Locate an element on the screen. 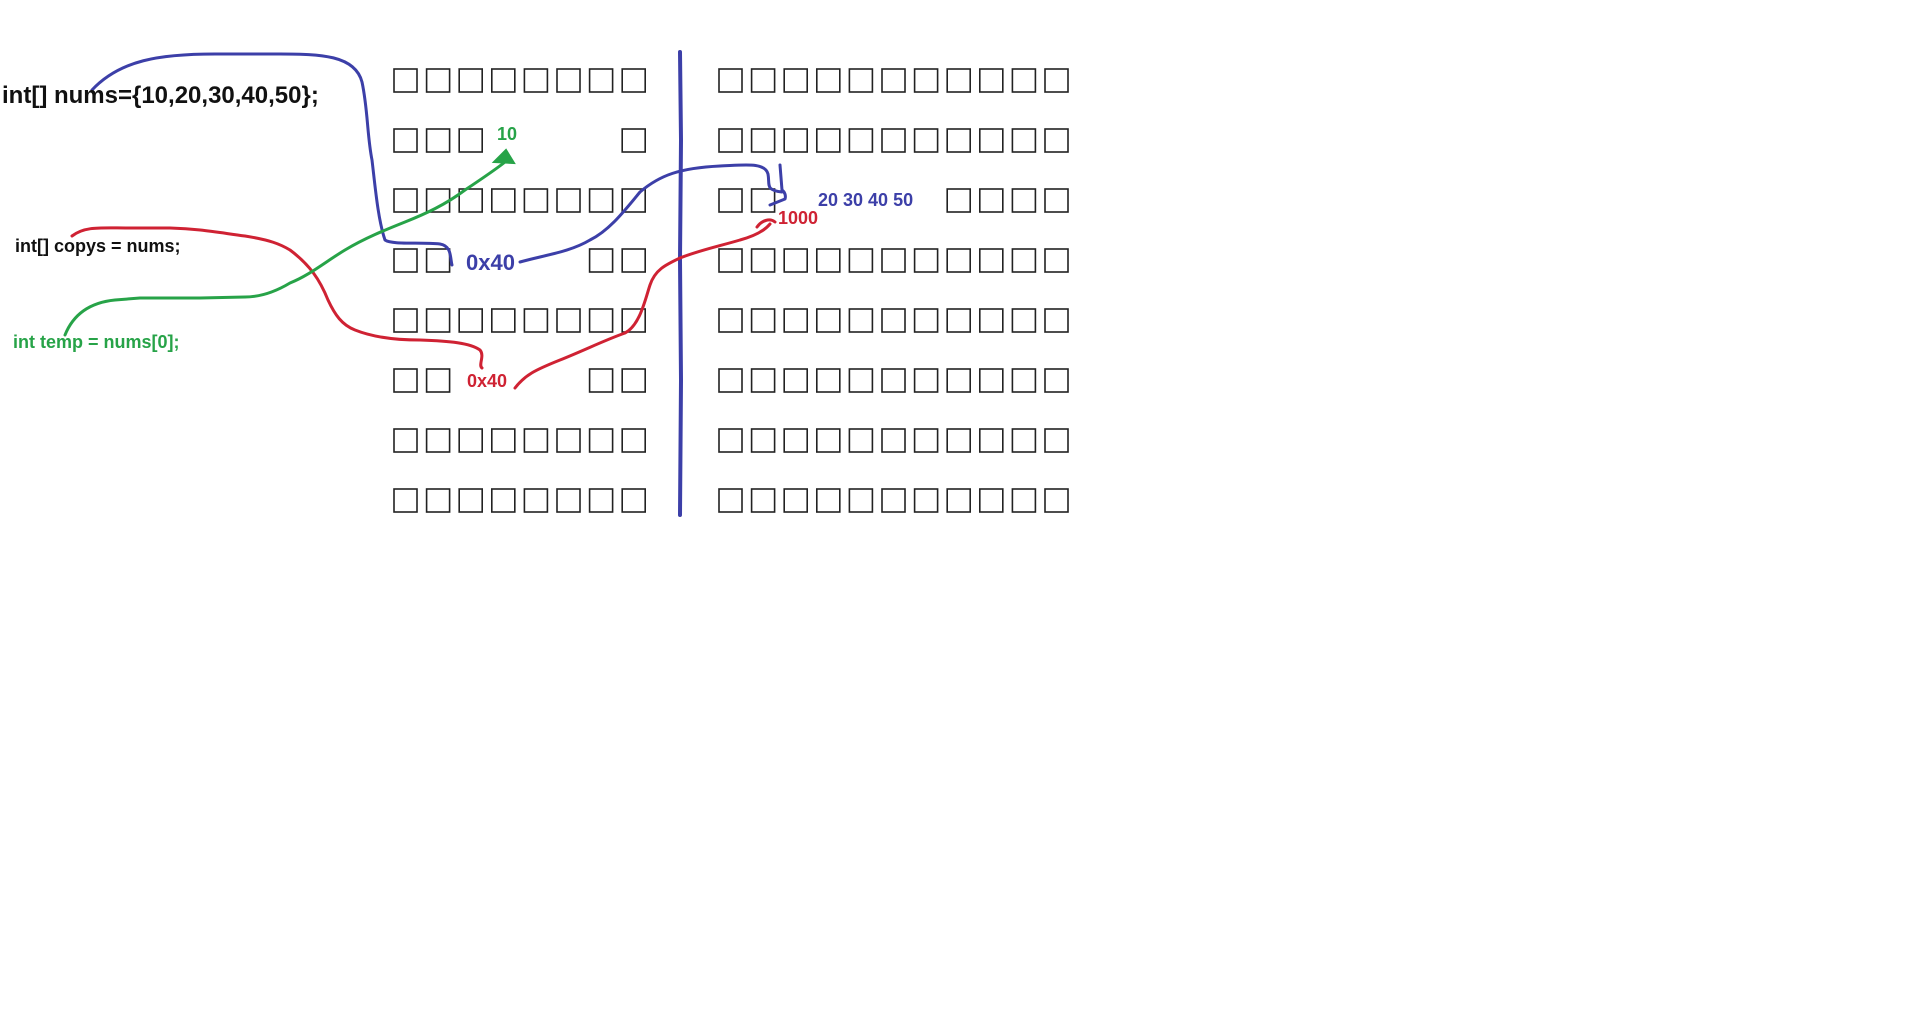 The width and height of the screenshot is (1920, 1036). nums-reference-arrow is located at coordinates (438, 159).